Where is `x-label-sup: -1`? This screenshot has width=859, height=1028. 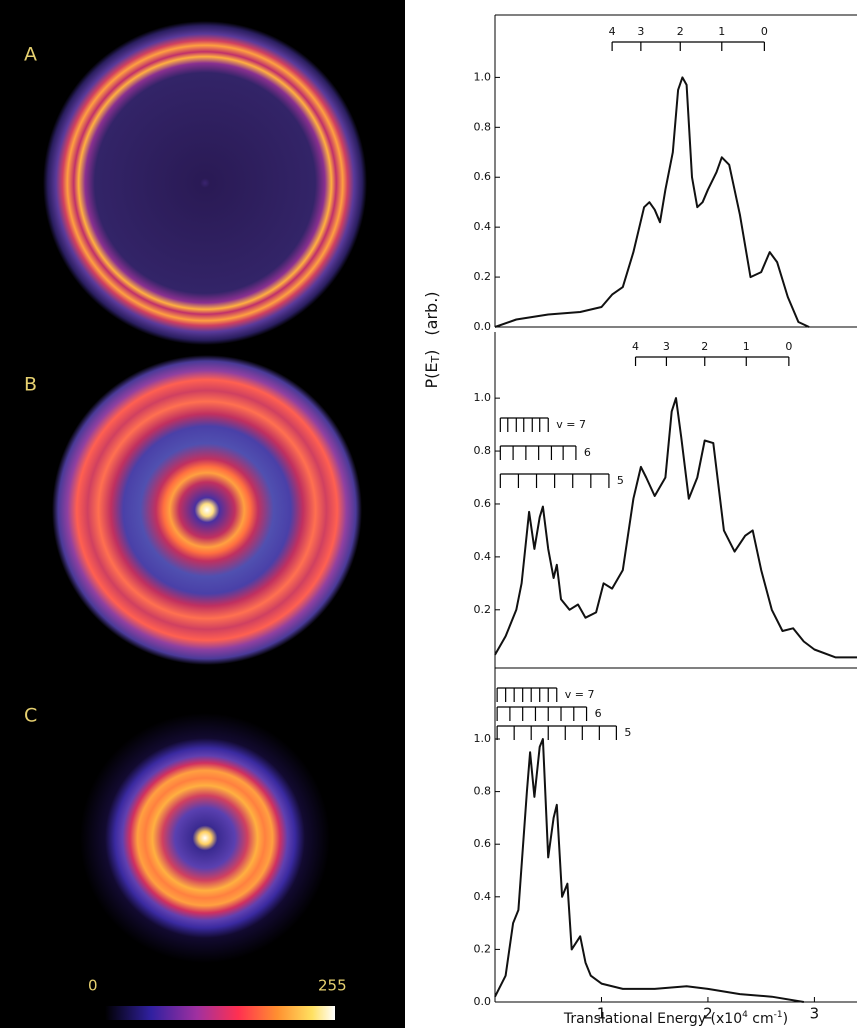 x-label-sup: -1 is located at coordinates (778, 1015).